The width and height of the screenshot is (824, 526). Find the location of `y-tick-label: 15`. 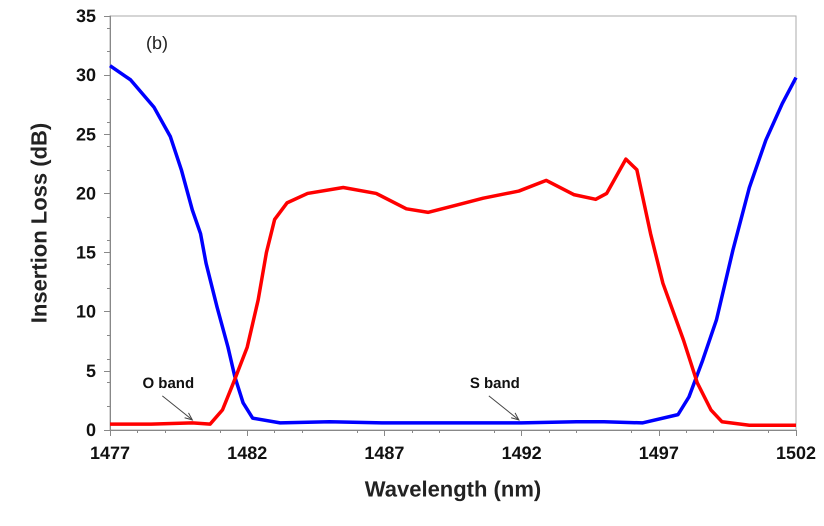

y-tick-label: 15 is located at coordinates (86, 252).